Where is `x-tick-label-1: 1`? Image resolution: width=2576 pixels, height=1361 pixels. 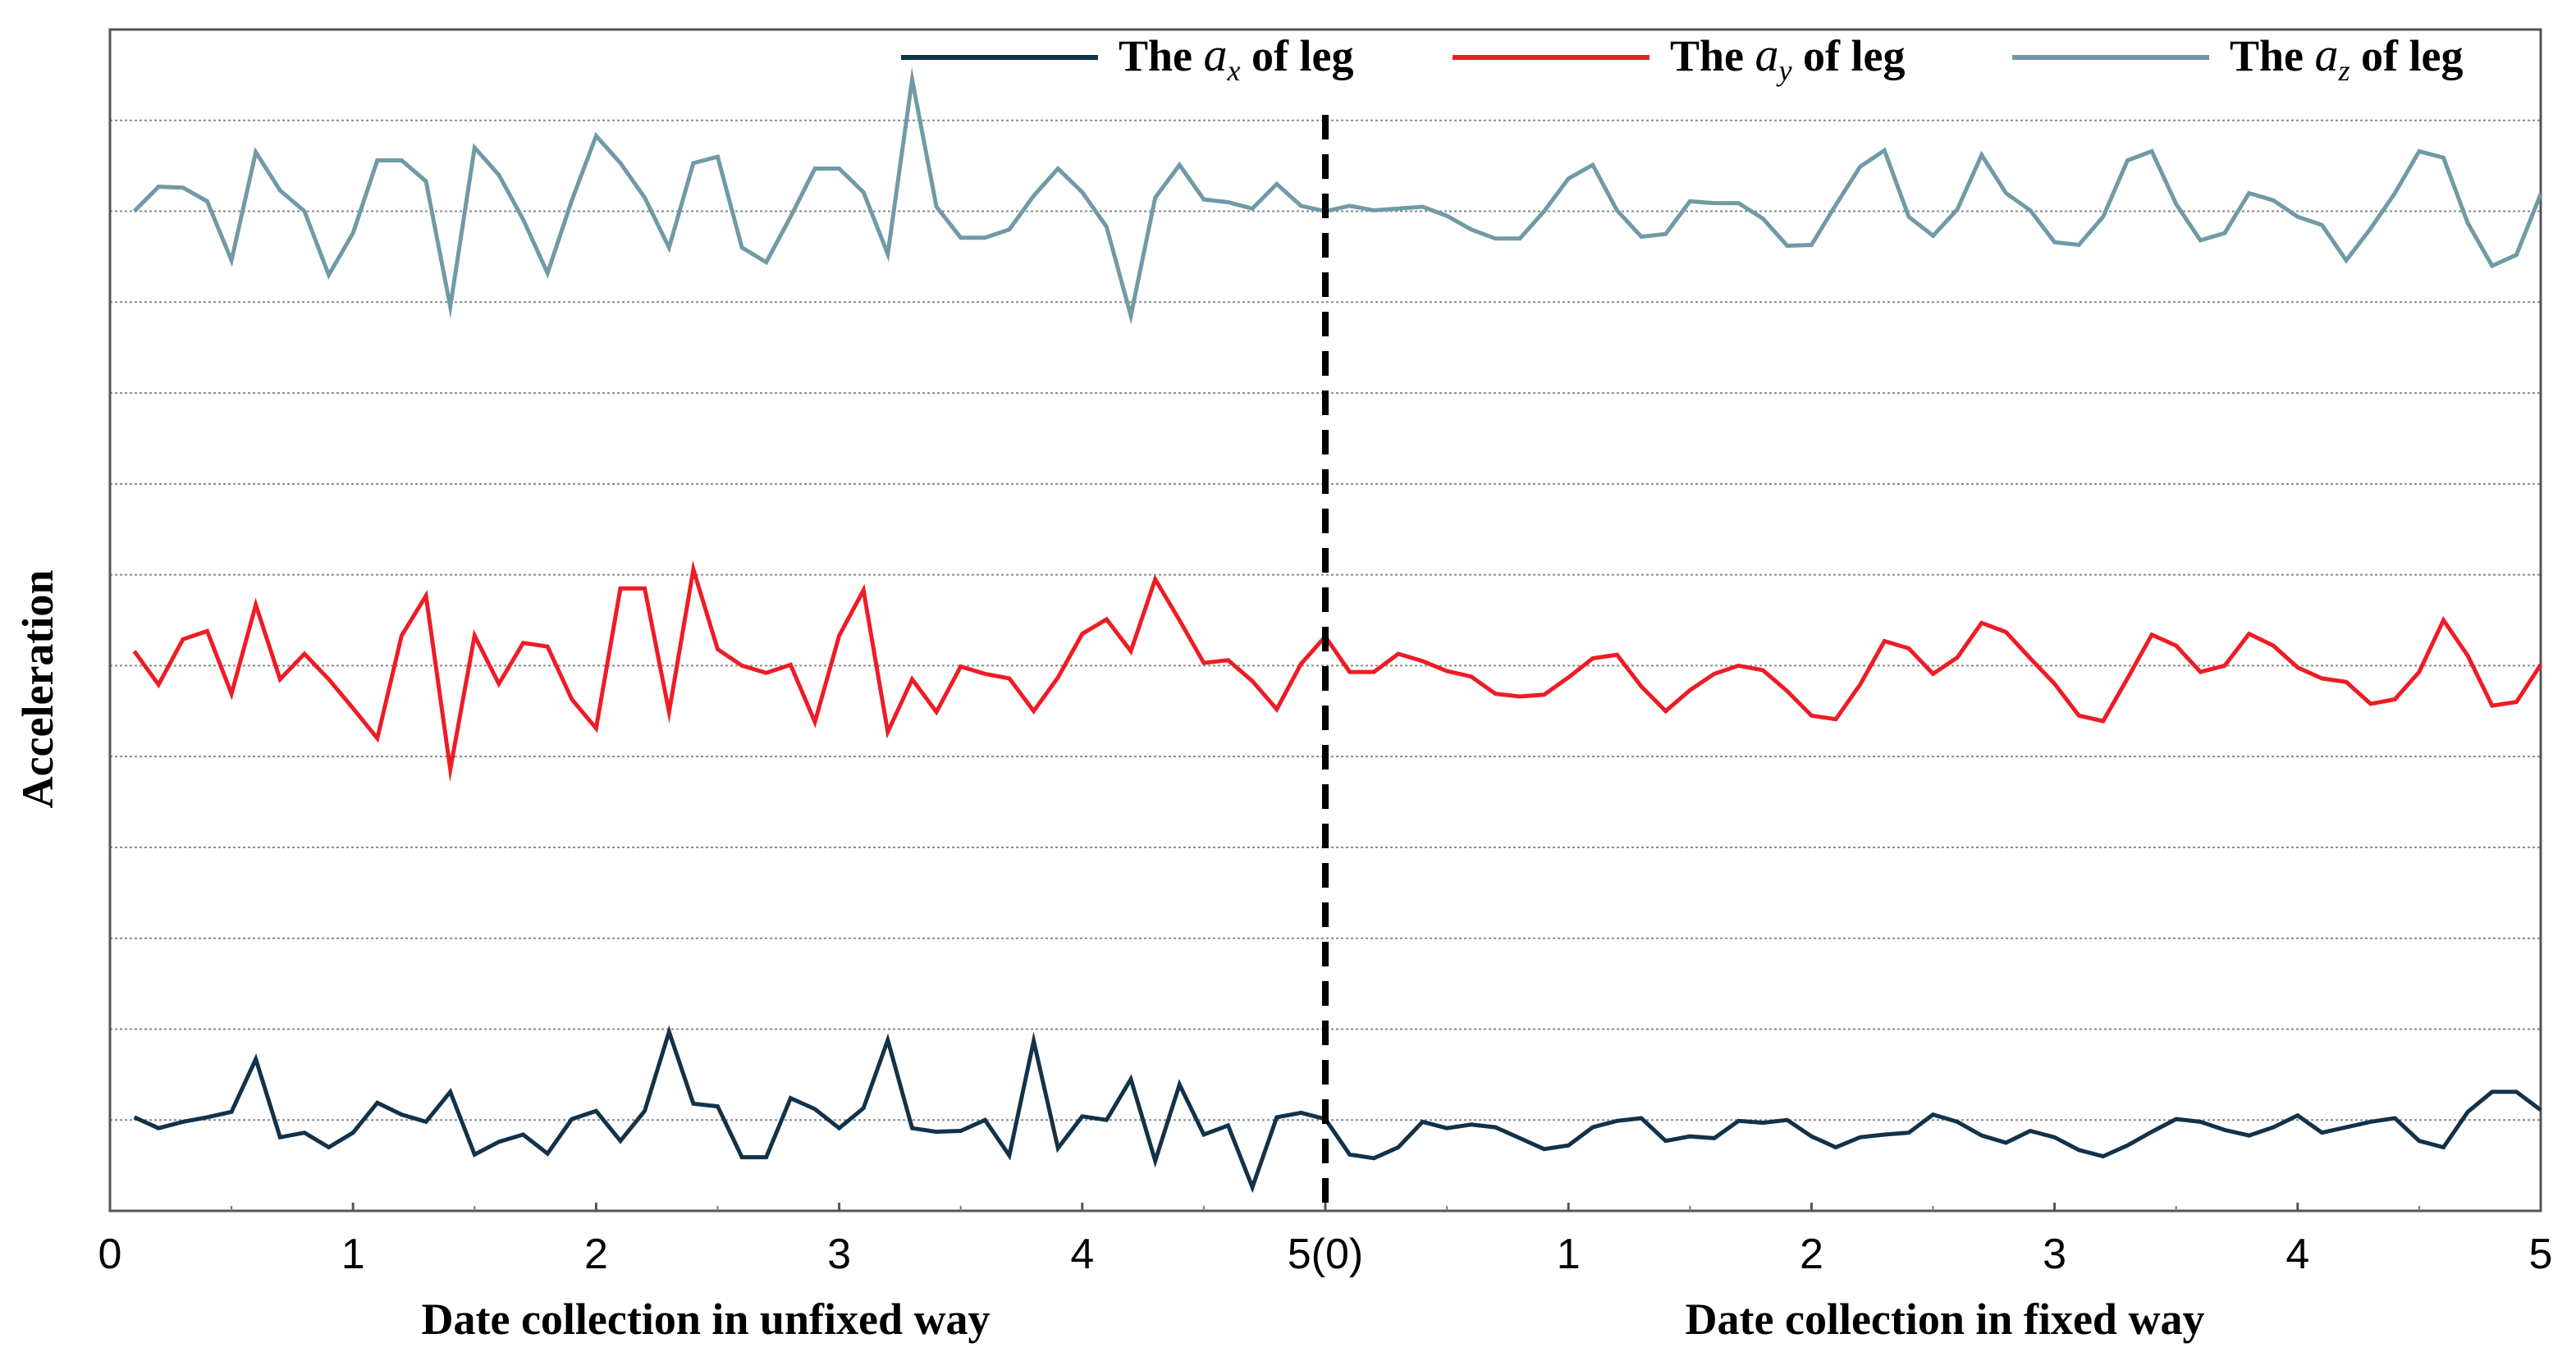 x-tick-label-1: 1 is located at coordinates (353, 1255).